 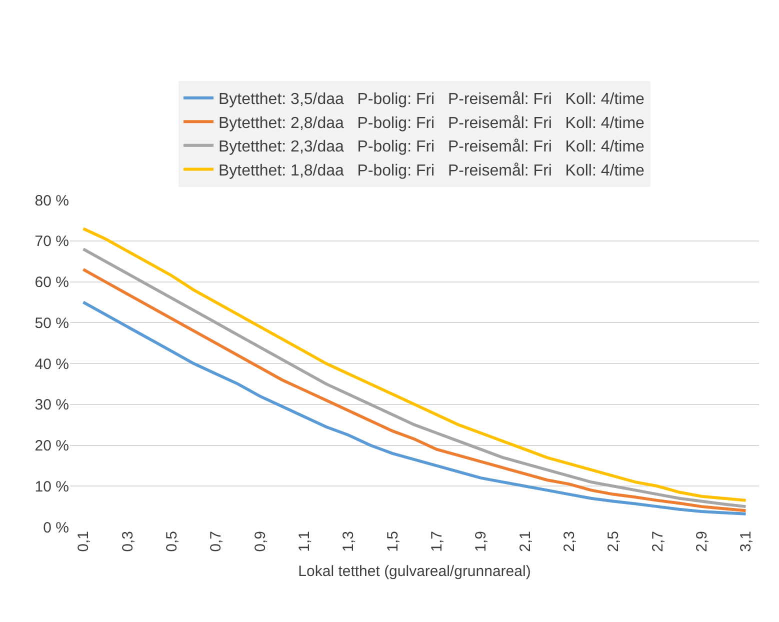 What do you see at coordinates (349, 541) in the screenshot?
I see `x-tick-label: 1,3` at bounding box center [349, 541].